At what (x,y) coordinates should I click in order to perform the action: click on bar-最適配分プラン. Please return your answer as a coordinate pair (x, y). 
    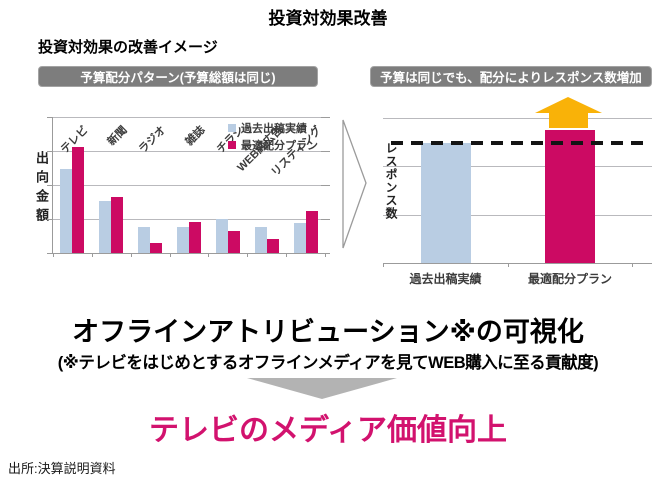
    Looking at the image, I should click on (570, 196).